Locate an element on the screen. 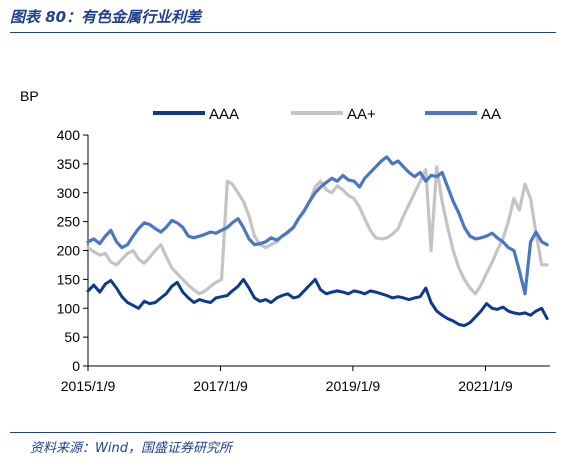 Image resolution: width=566 pixels, height=468 pixels. y-tick-label: 50 is located at coordinates (72, 337).